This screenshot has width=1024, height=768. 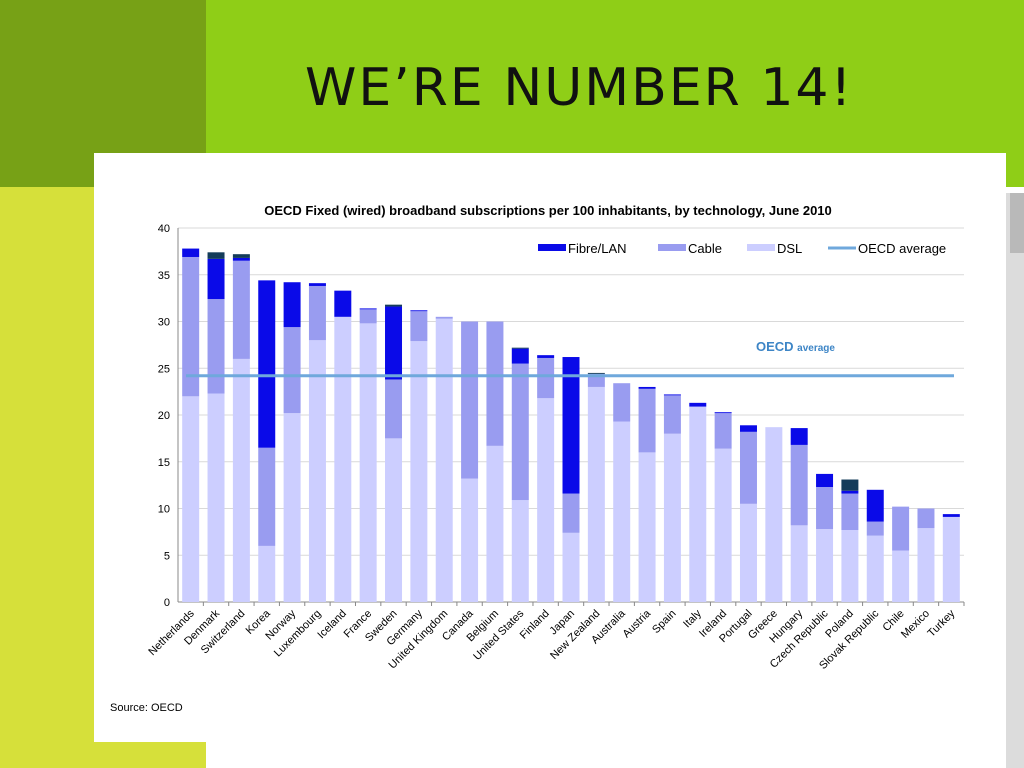 I want to click on bar-dsl-portugal, so click(x=748, y=552).